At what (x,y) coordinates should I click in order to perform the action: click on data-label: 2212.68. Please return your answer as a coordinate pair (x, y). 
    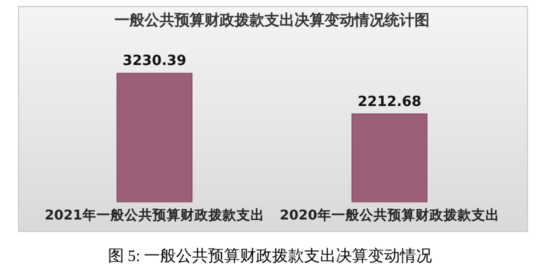
    Looking at the image, I should click on (390, 102).